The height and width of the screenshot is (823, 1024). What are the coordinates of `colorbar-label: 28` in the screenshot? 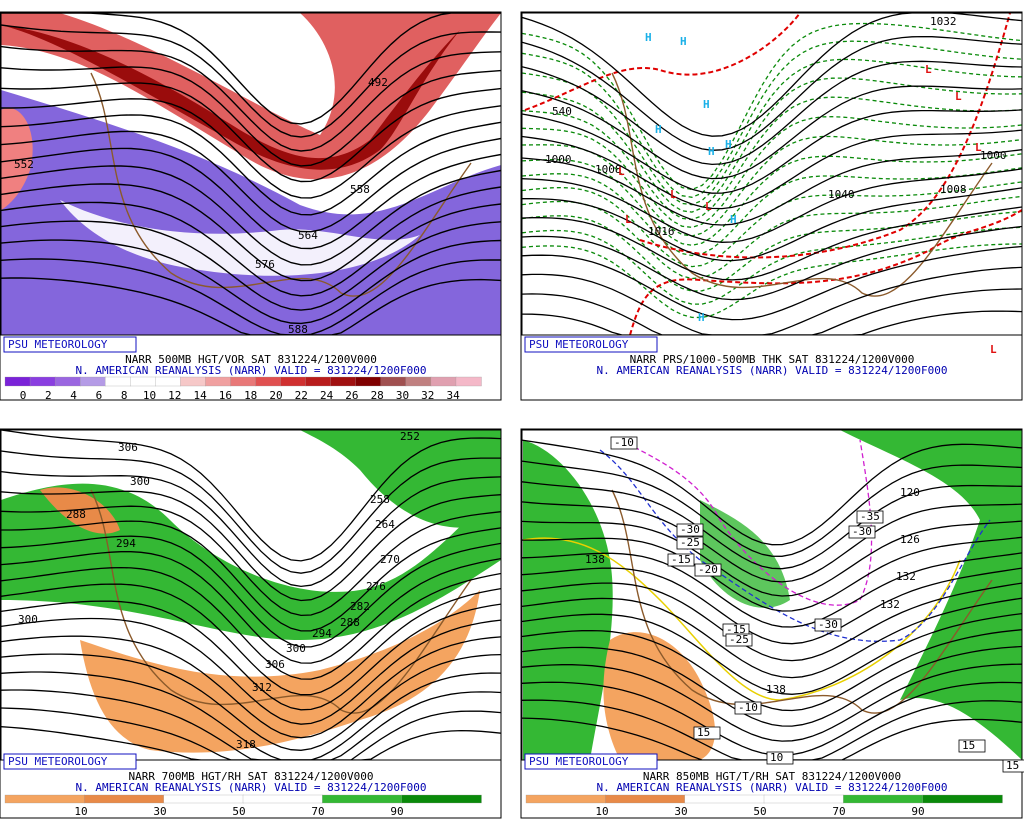 It's located at (377, 395).